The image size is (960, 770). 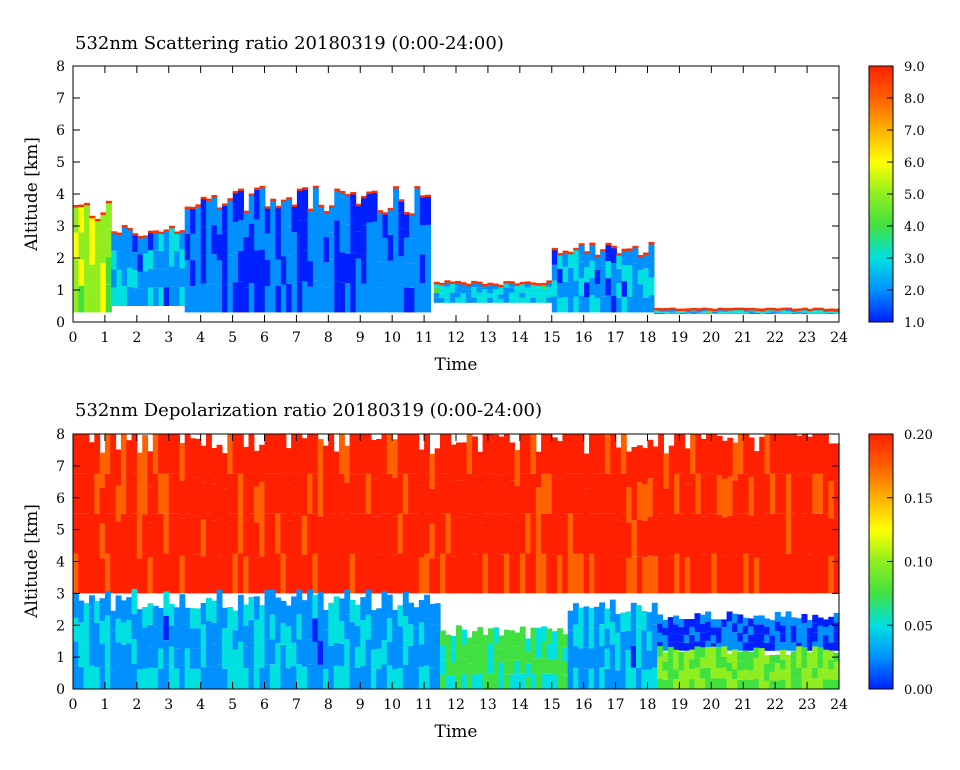 What do you see at coordinates (914, 259) in the screenshot?
I see `colorbar-tick-label: 3.0` at bounding box center [914, 259].